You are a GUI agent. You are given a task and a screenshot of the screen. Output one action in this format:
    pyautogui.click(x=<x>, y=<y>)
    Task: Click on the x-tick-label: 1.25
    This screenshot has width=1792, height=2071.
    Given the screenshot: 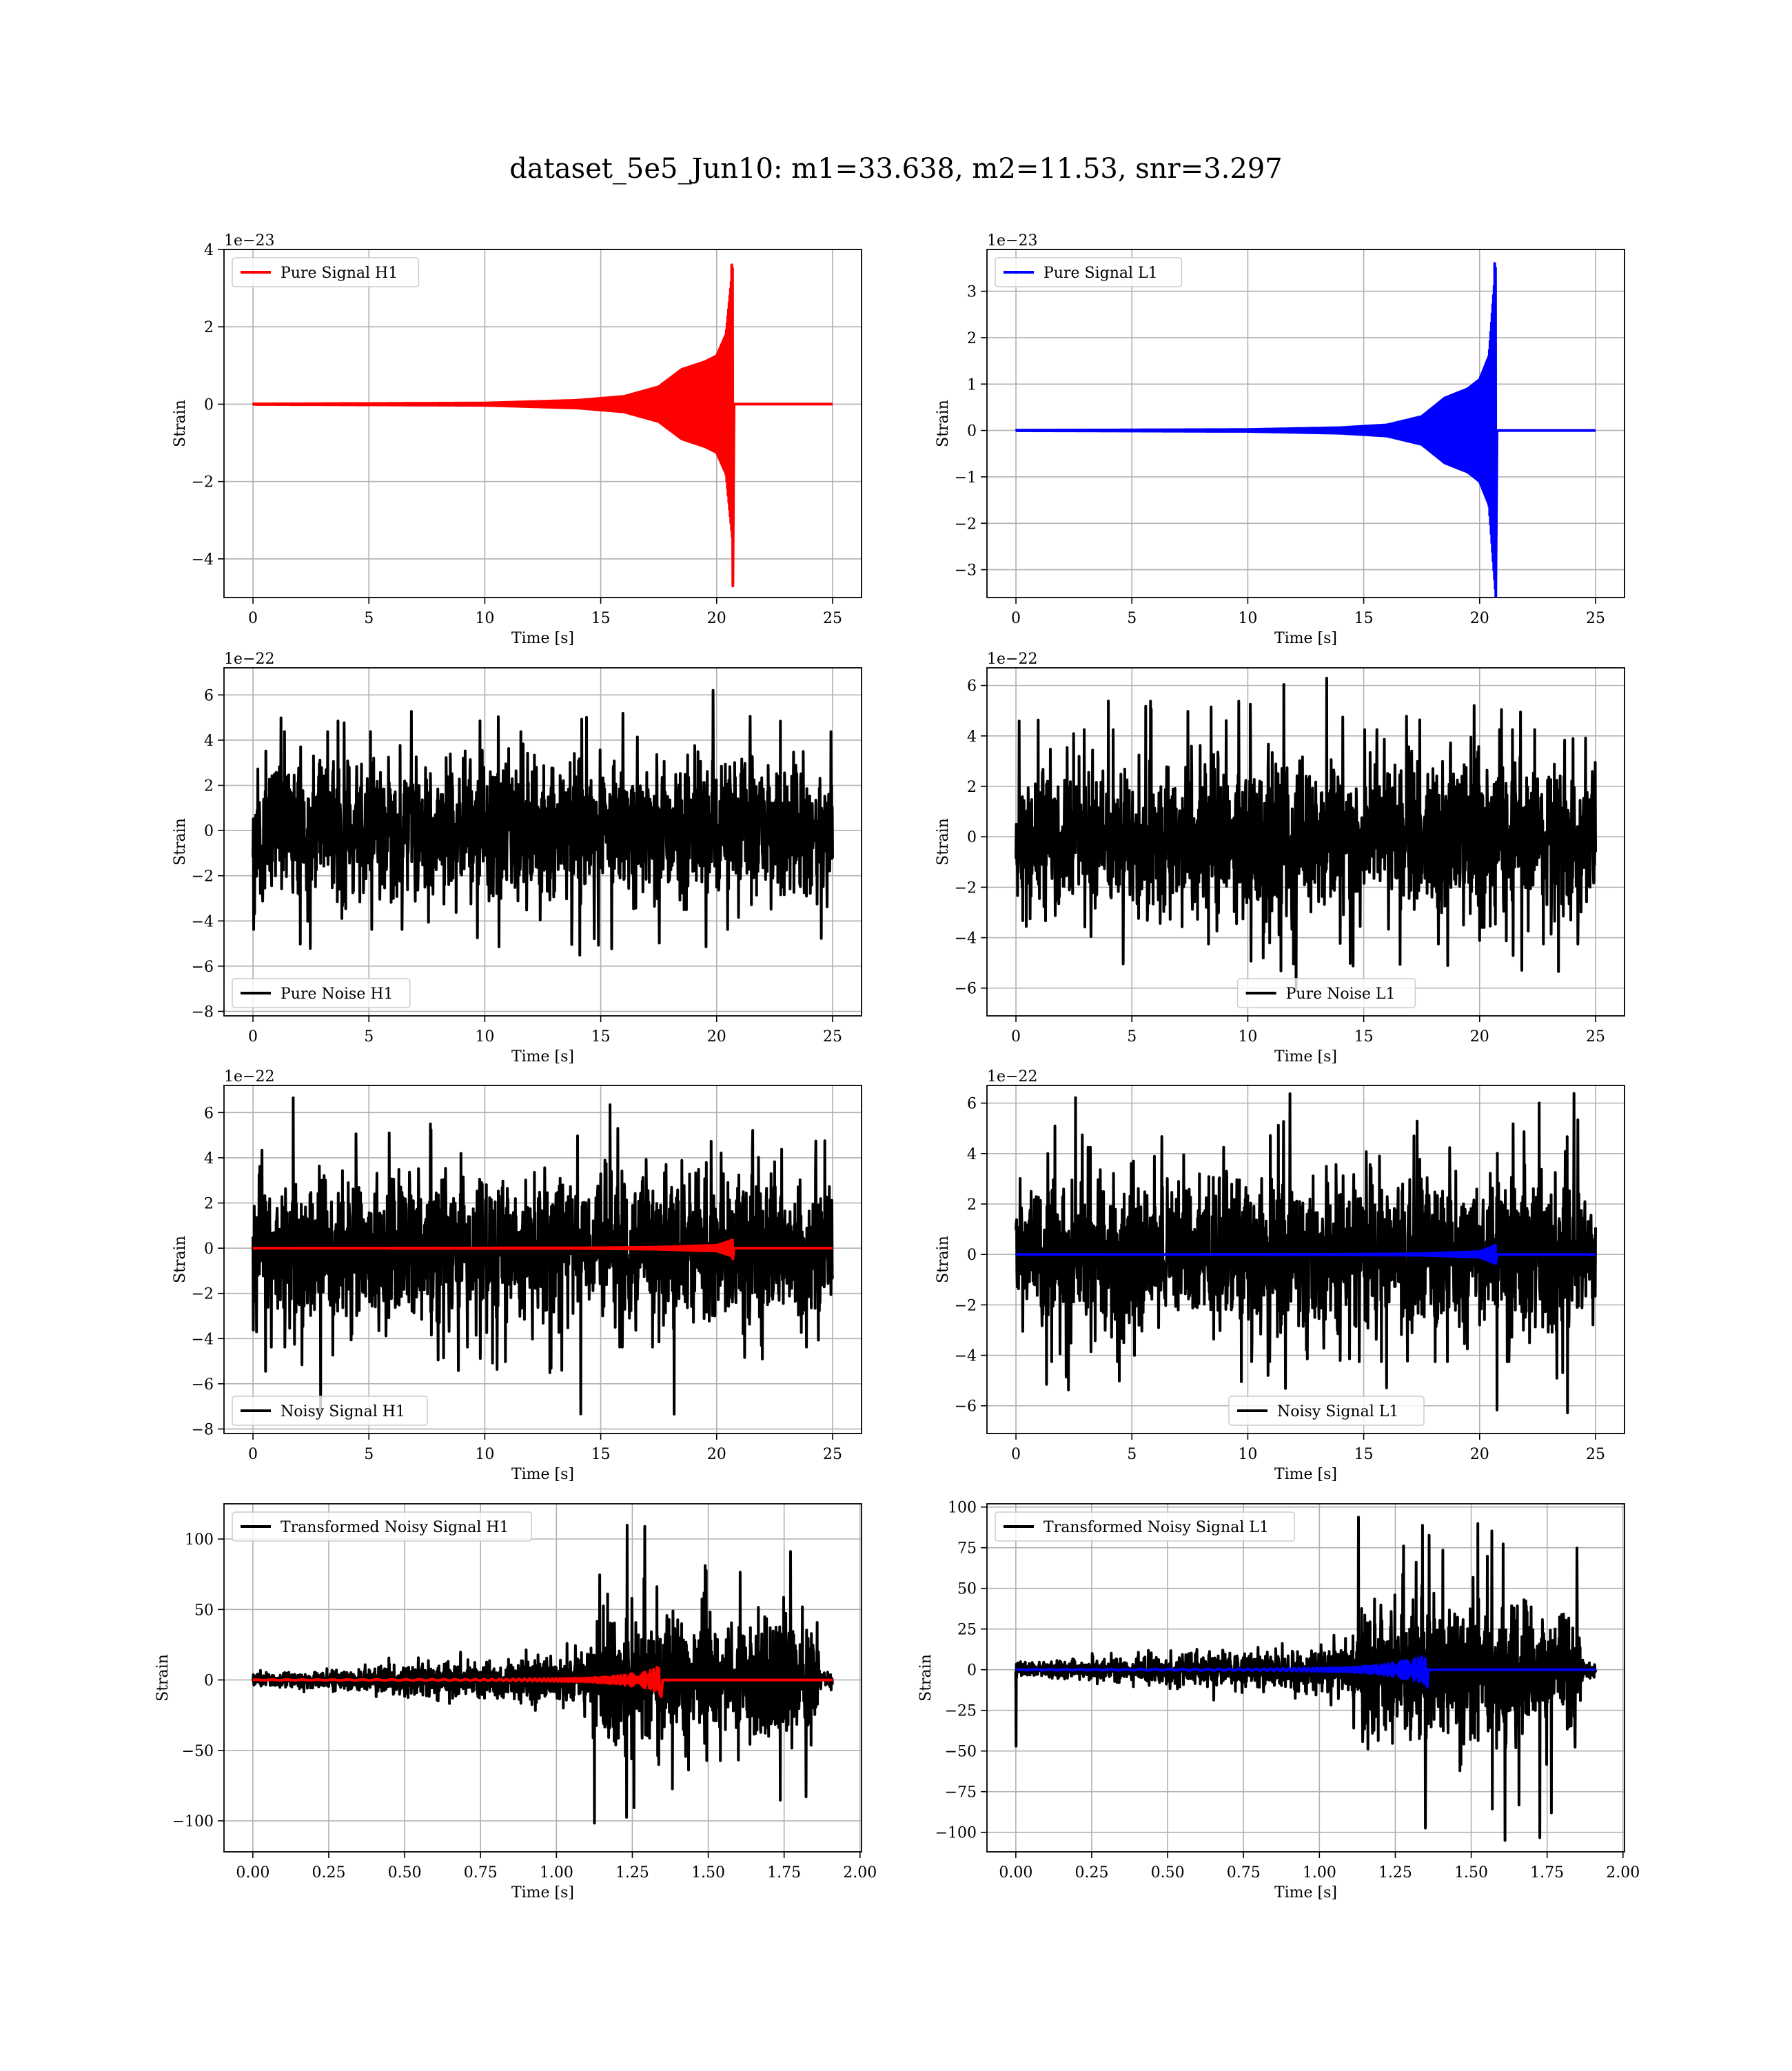 What is the action you would take?
    pyautogui.click(x=1395, y=1872)
    